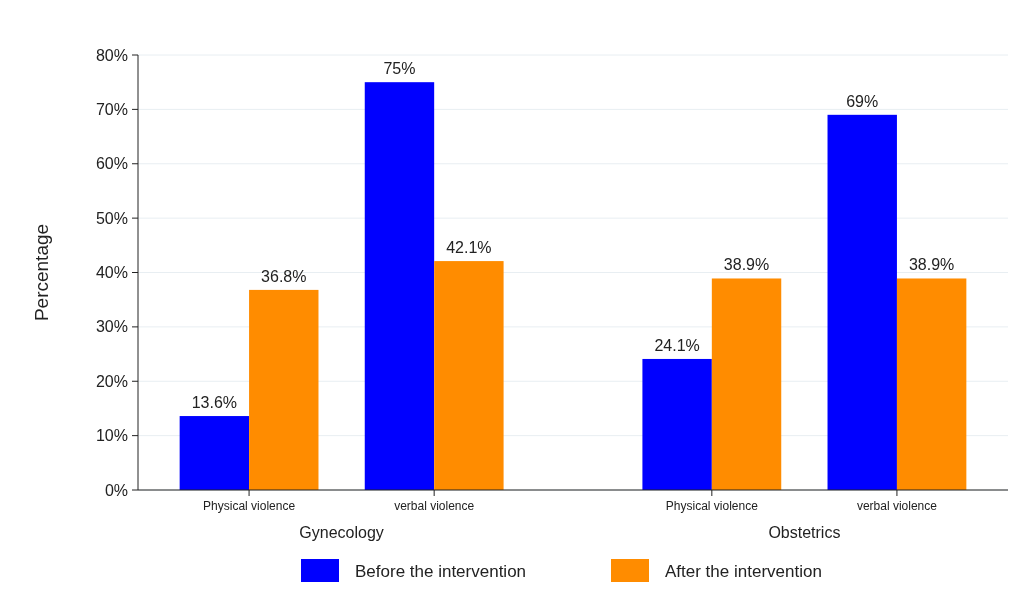 Image resolution: width=1019 pixels, height=603 pixels. What do you see at coordinates (677, 345) in the screenshot?
I see `data-label: 24.1%` at bounding box center [677, 345].